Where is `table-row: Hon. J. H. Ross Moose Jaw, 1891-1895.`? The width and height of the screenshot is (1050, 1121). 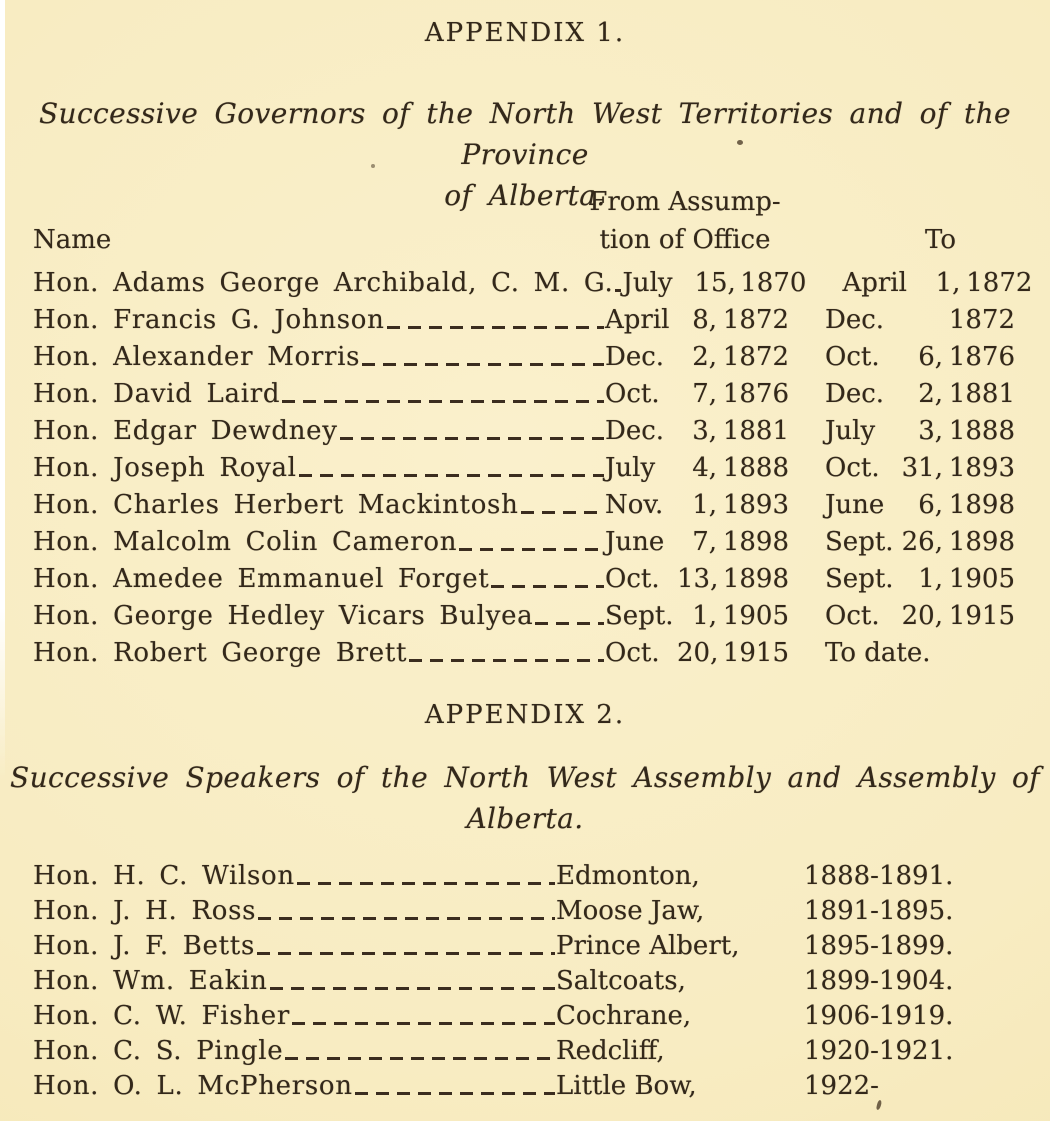
table-row: Hon. J. H. Ross Moose Jaw, 1891-1895. is located at coordinates (525, 908).